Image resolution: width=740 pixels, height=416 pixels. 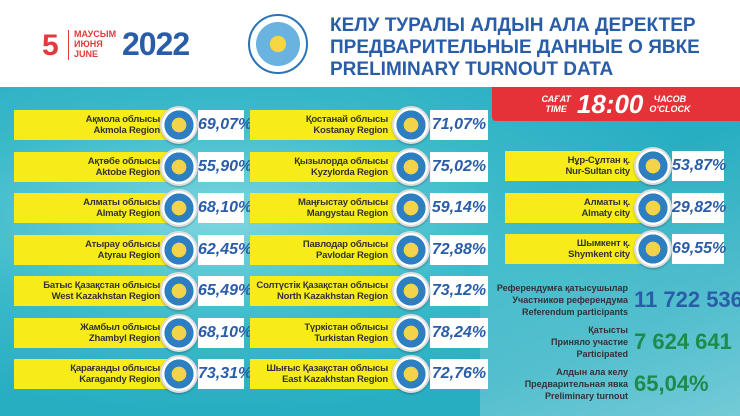 I want to click on region-name-en: Kostanay Region, so click(x=350, y=130).